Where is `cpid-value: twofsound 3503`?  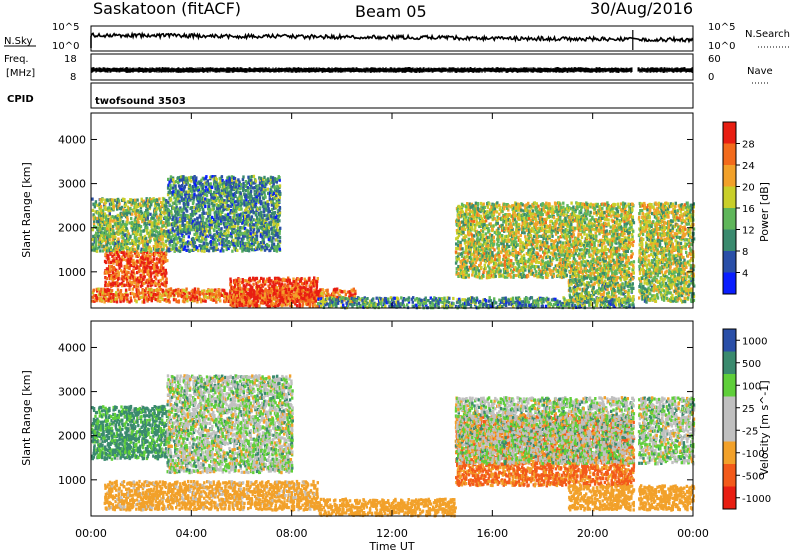
cpid-value: twofsound 3503 is located at coordinates (140, 101).